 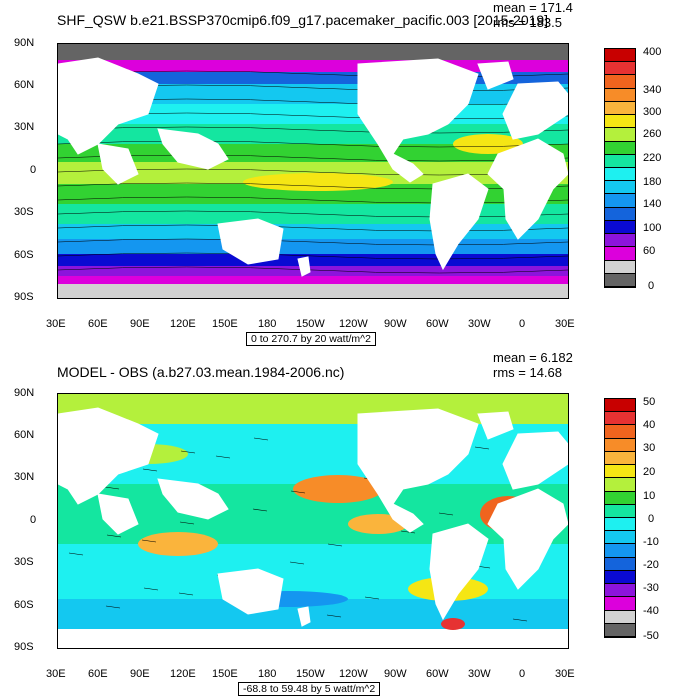 What do you see at coordinates (652, 112) in the screenshot?
I see `top-colorbar-label: 300` at bounding box center [652, 112].